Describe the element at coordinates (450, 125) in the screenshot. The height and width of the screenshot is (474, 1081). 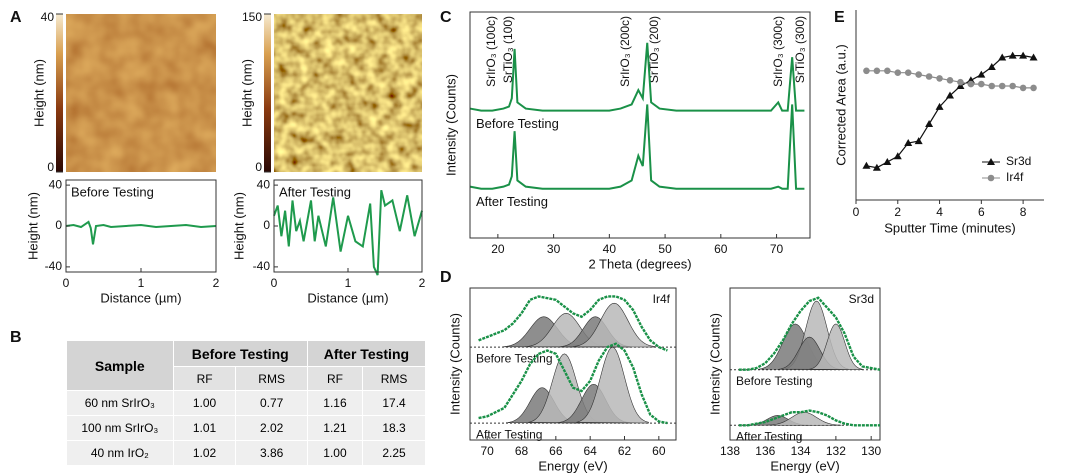
I see `y-axis-label: Intensity (Counts)` at that location.